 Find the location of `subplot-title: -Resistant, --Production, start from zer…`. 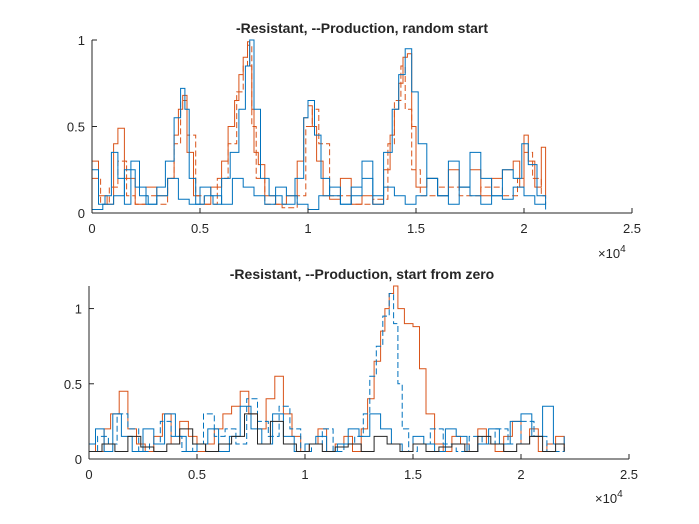

subplot-title: -Resistant, --Production, start from zer… is located at coordinates (362, 274).